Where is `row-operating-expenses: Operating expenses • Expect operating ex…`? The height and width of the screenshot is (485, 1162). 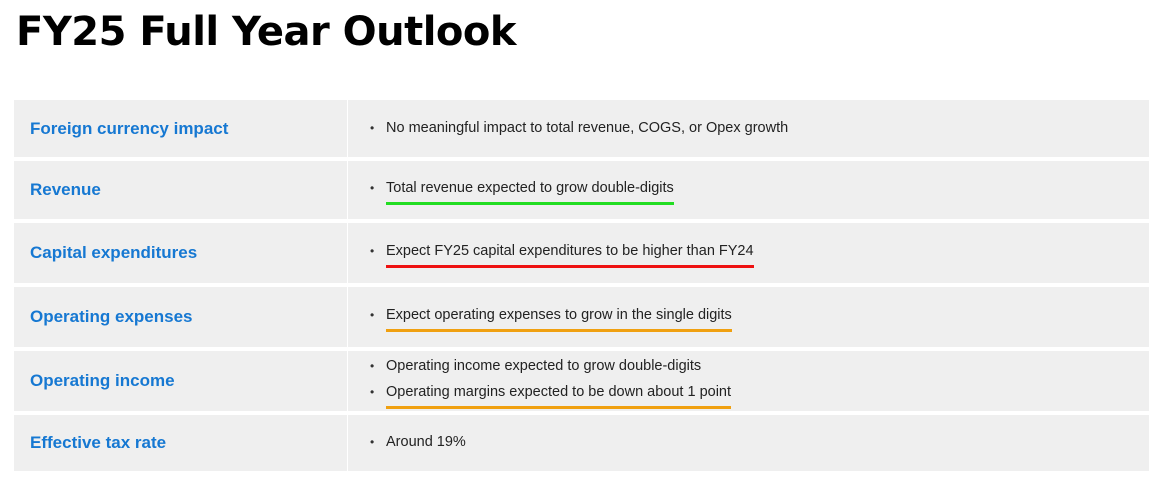
row-operating-expenses: Operating expenses • Expect operating ex… is located at coordinates (581, 317).